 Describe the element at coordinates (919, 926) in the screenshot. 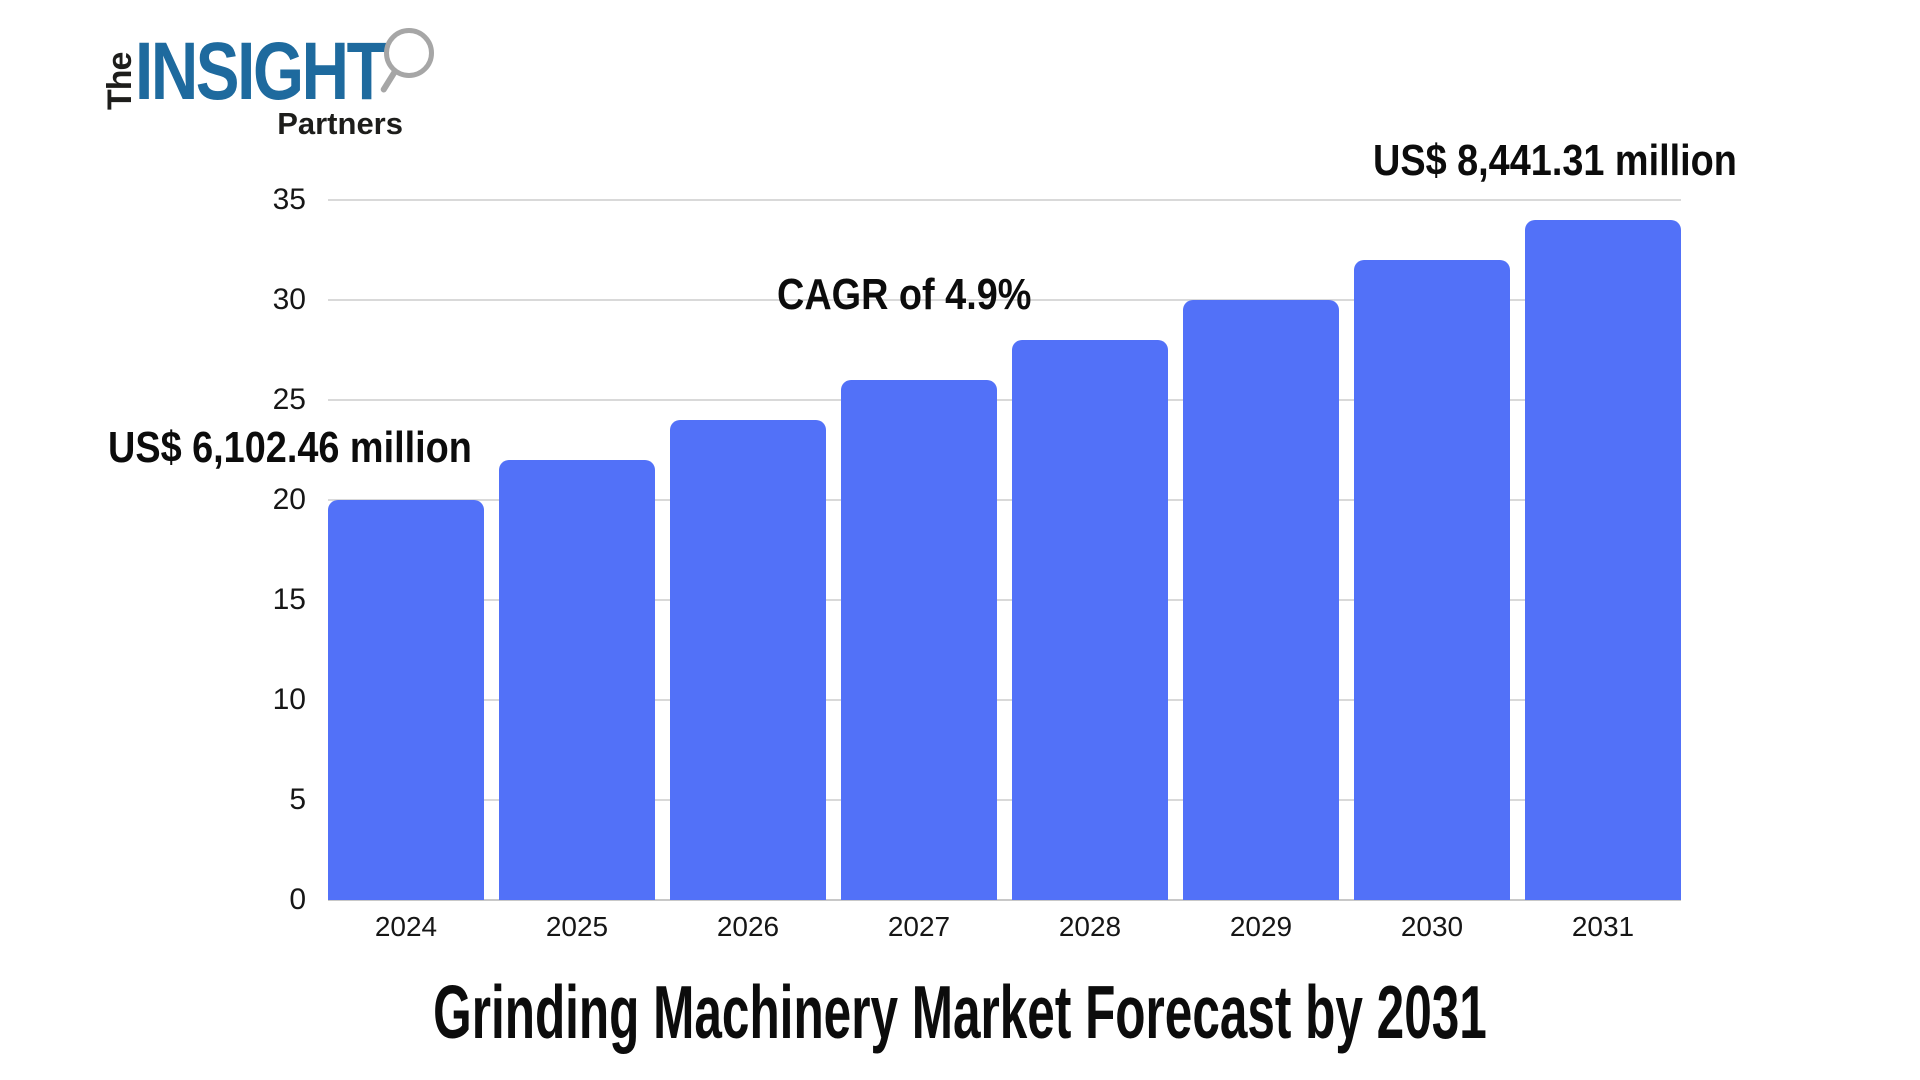

I see `x-tick-label-2027: 2027` at that location.